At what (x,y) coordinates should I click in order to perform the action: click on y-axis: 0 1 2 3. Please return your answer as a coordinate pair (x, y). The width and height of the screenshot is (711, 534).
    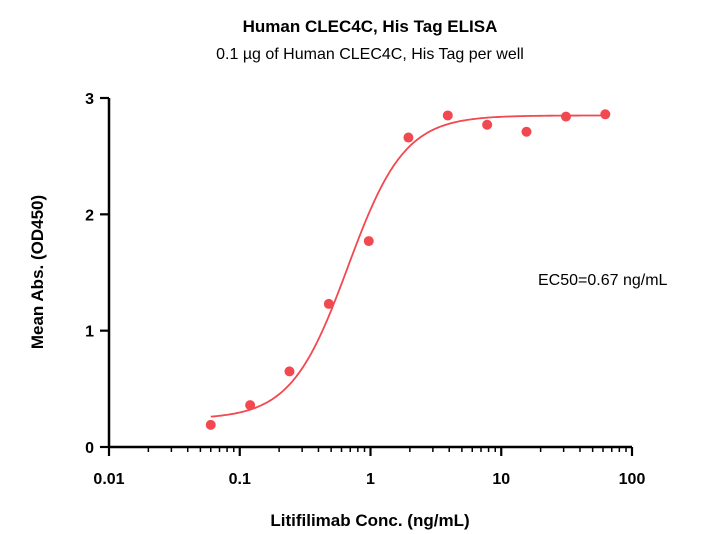
    Looking at the image, I should click on (98, 274).